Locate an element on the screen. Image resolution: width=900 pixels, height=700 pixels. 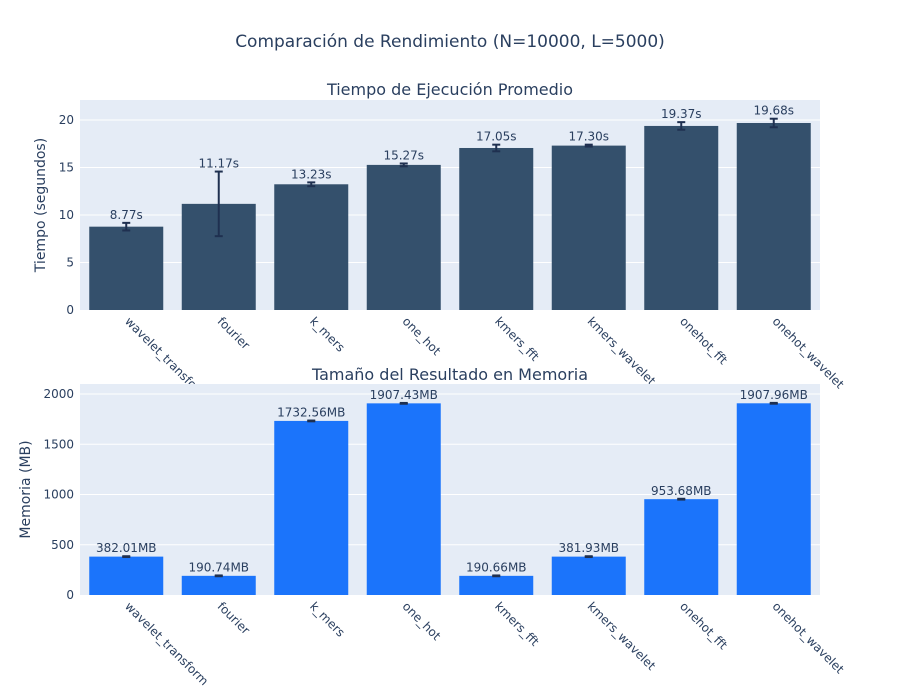
y-tick-label: 2000 is located at coordinates (58, 394).